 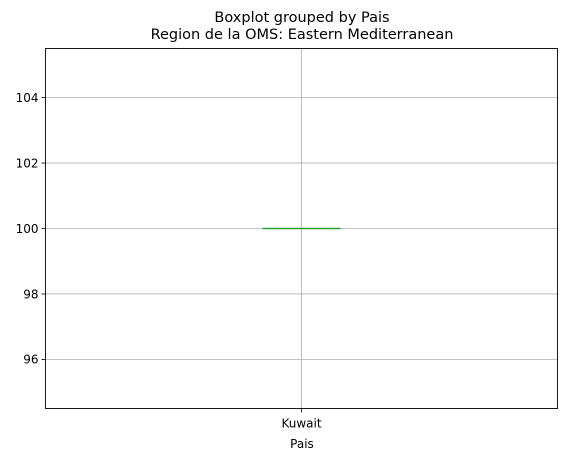 What do you see at coordinates (27, 229) in the screenshot?
I see `y-tick-label: 100` at bounding box center [27, 229].